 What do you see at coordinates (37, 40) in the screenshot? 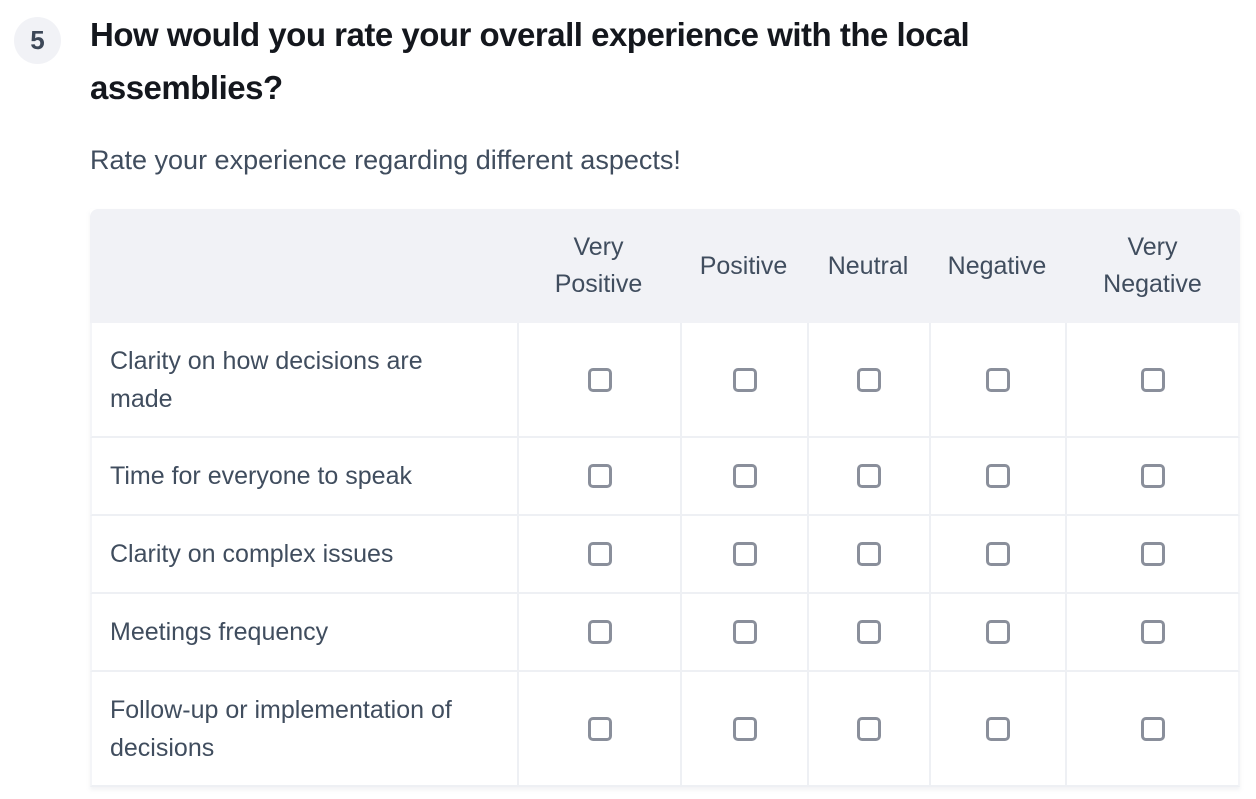
I see `question-number-badge: 5` at bounding box center [37, 40].